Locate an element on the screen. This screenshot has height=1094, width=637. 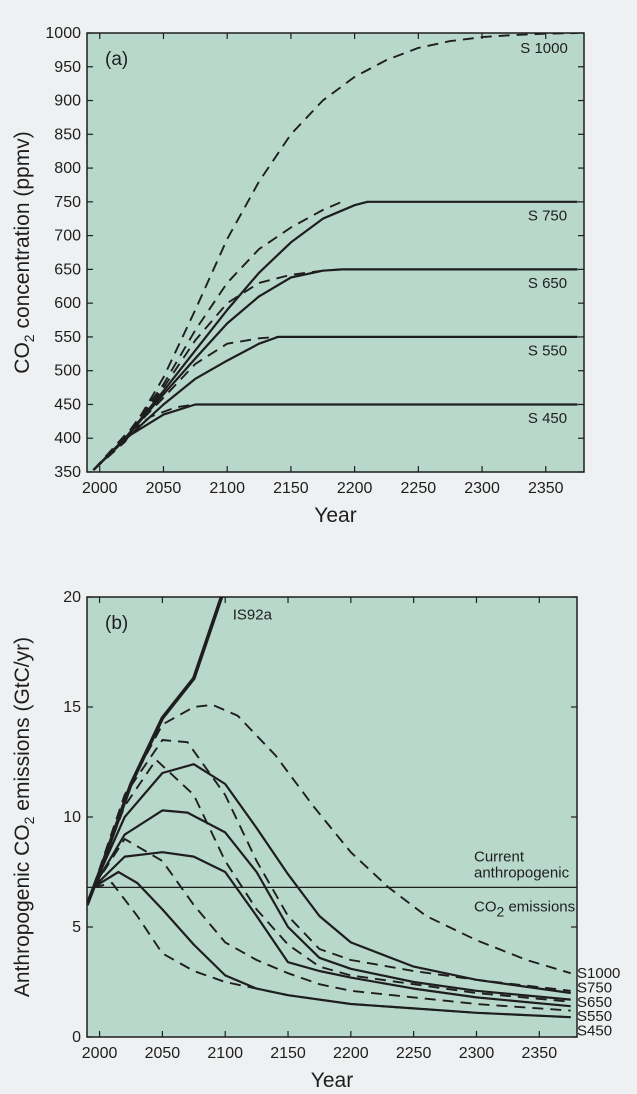
panel-label: (a) is located at coordinates (116, 59).